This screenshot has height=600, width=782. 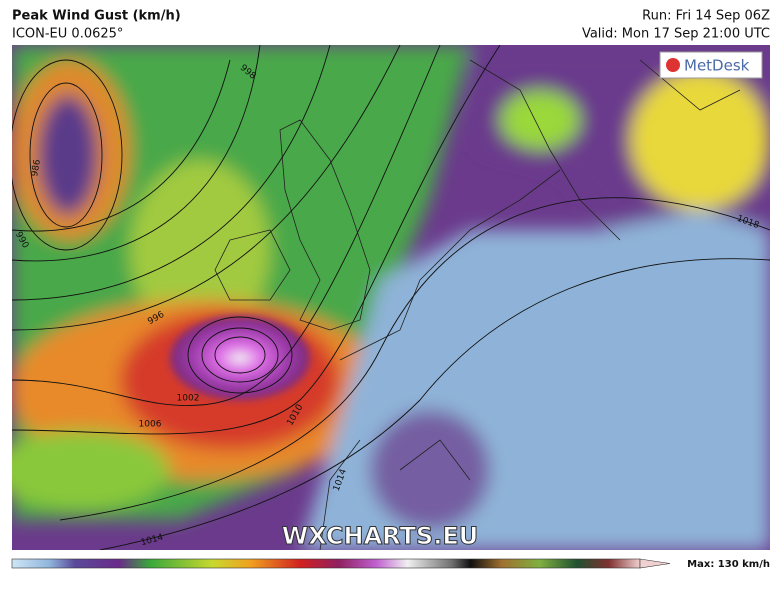 What do you see at coordinates (676, 34) in the screenshot?
I see `valid-time: Valid: Mon 17 Sep 21:00 UTC` at bounding box center [676, 34].